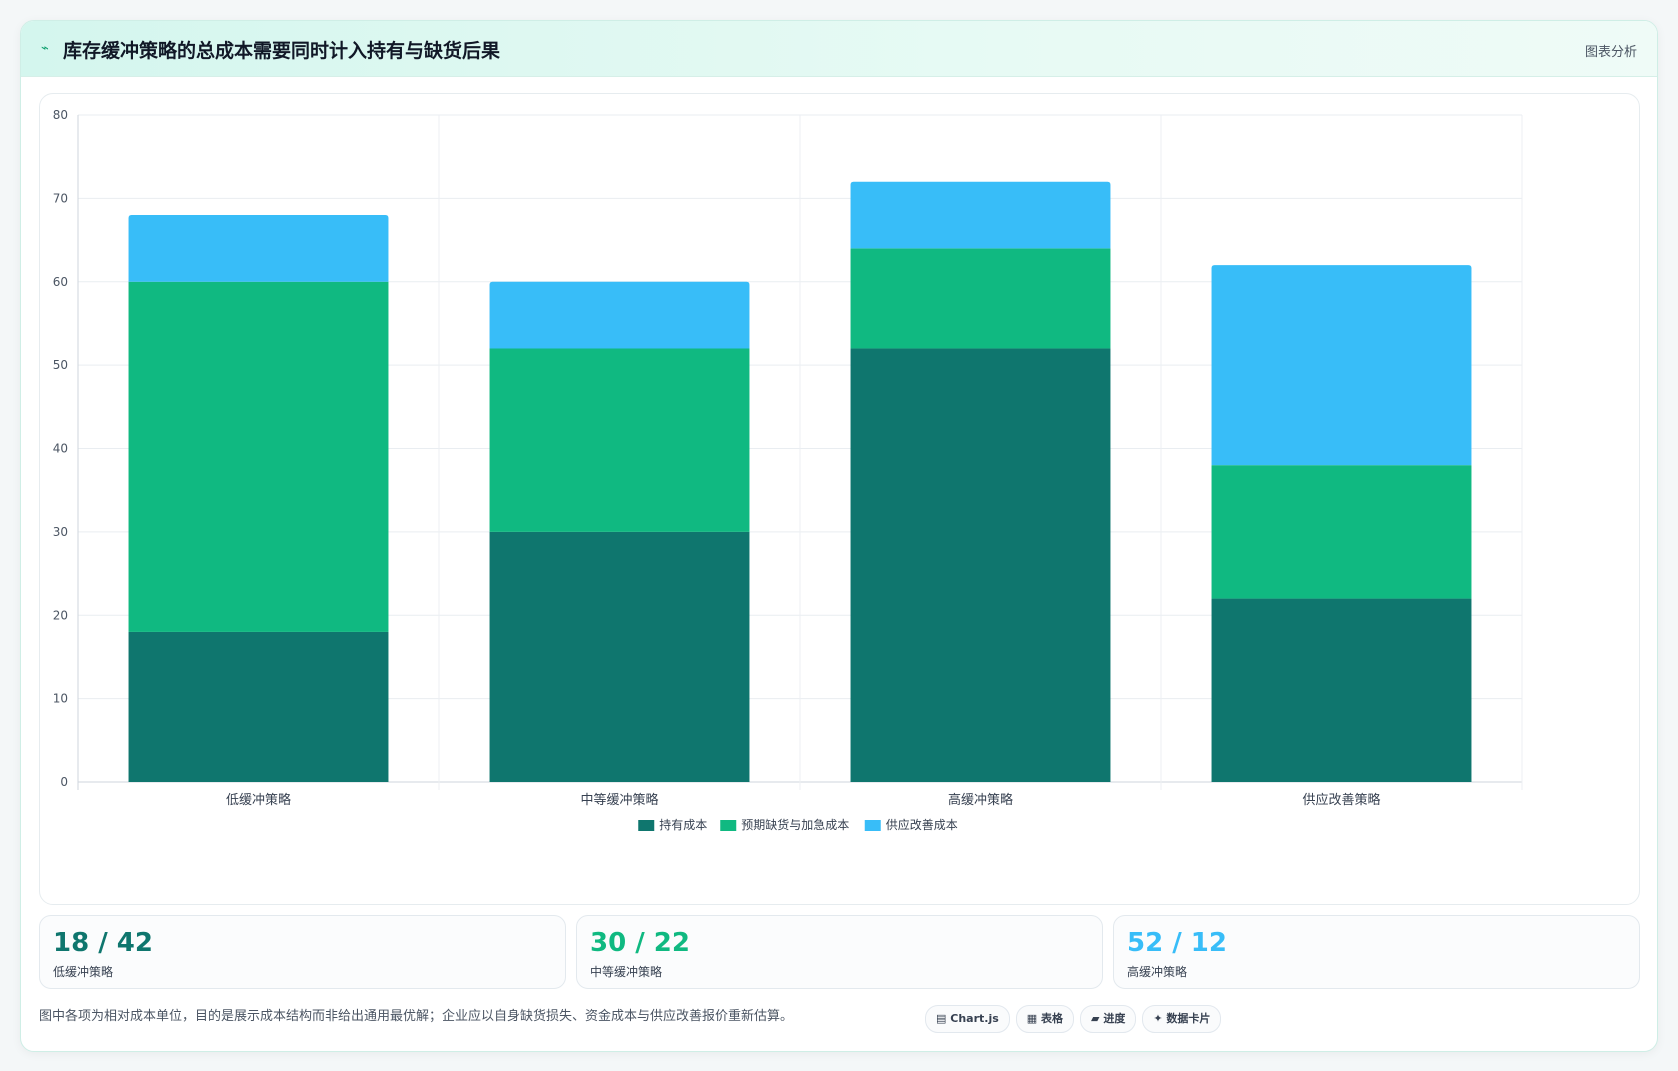  Describe the element at coordinates (941, 1018) in the screenshot. I see `chart-icon: ▤` at that location.